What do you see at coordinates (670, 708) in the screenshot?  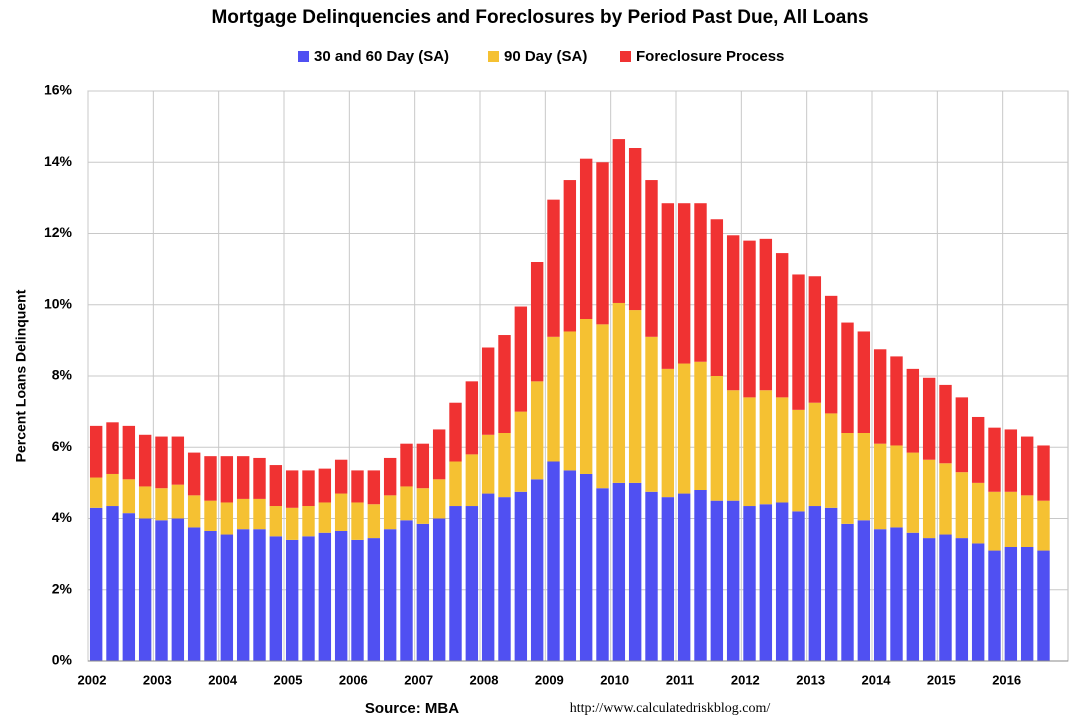 I see `url: http://www.calculatedriskblog.com/` at bounding box center [670, 708].